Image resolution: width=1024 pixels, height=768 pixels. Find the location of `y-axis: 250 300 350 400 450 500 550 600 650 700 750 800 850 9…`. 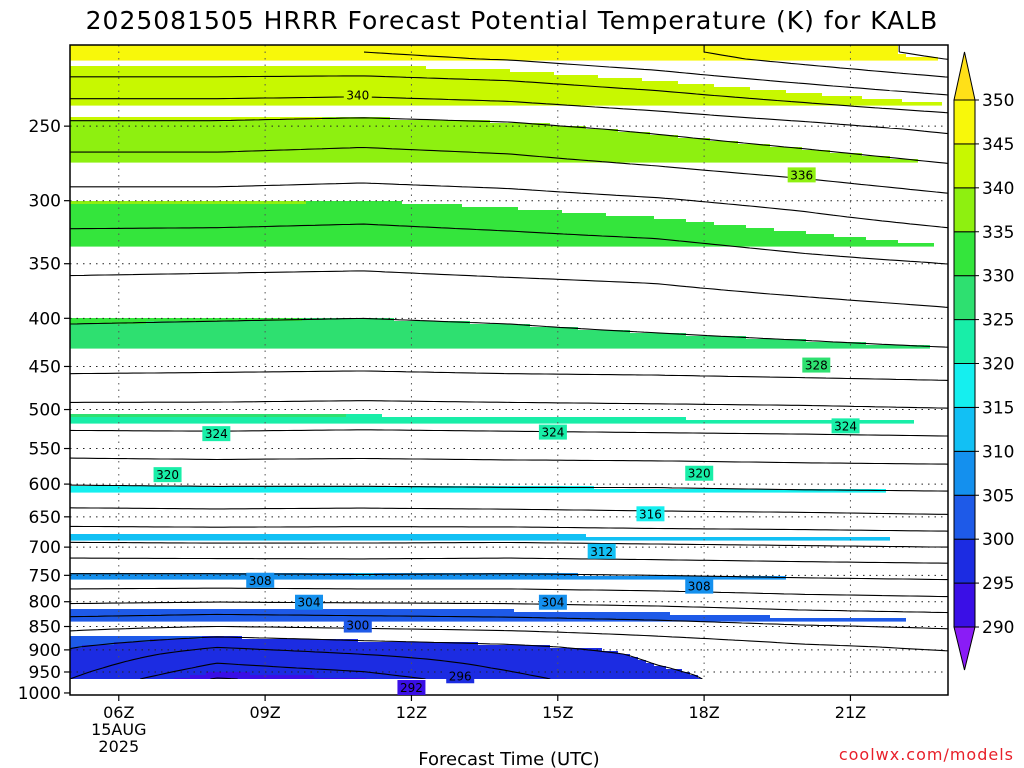

y-axis: 250 300 350 400 450 500 550 600 650 700 750 800 850 9… is located at coordinates (44, 410).